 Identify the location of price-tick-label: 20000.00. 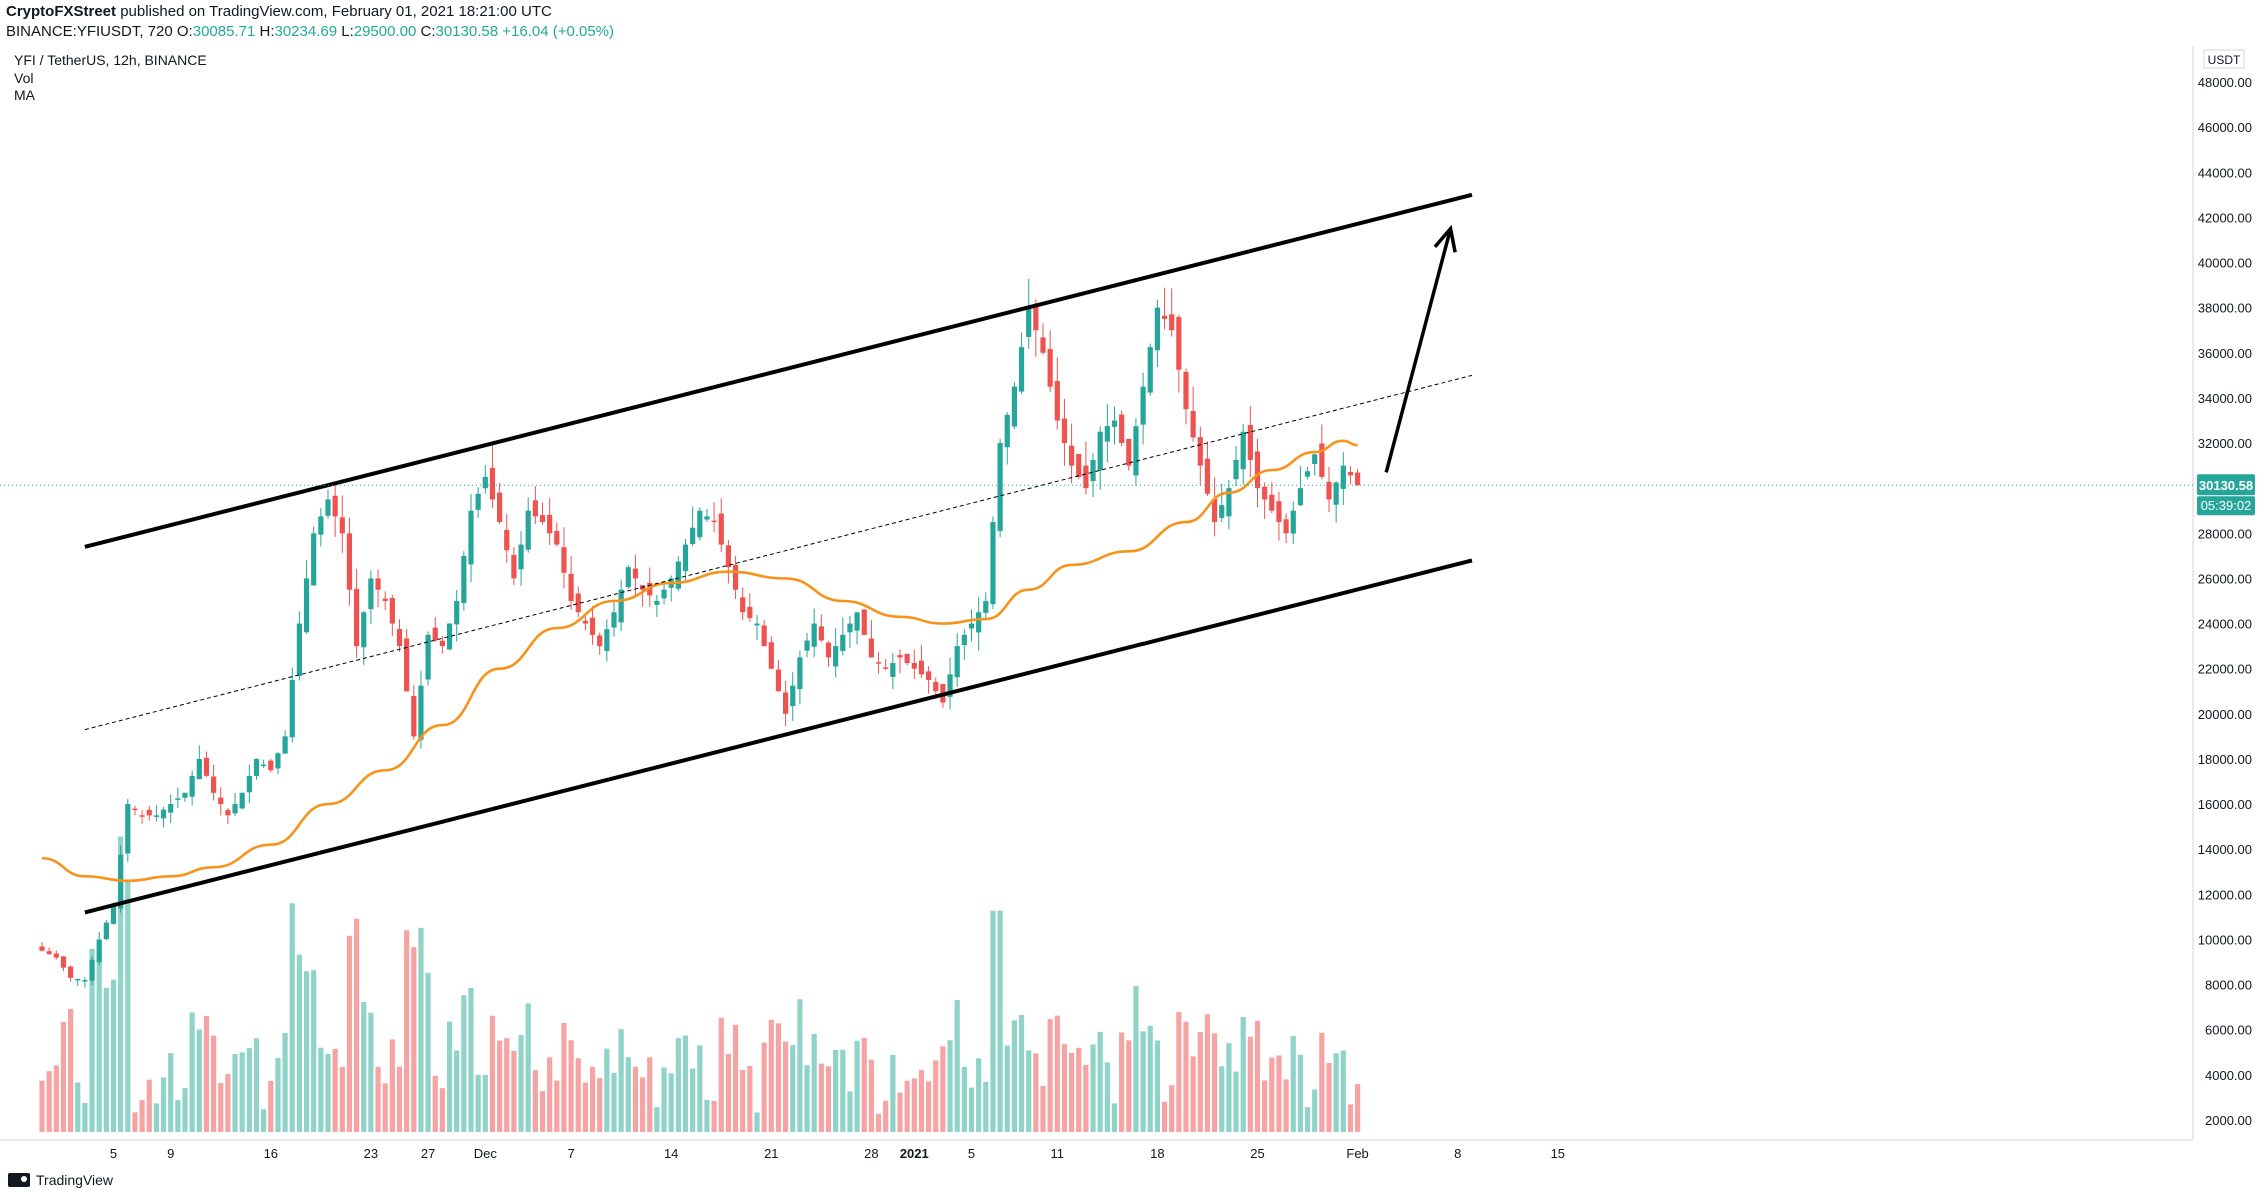
(2225, 714).